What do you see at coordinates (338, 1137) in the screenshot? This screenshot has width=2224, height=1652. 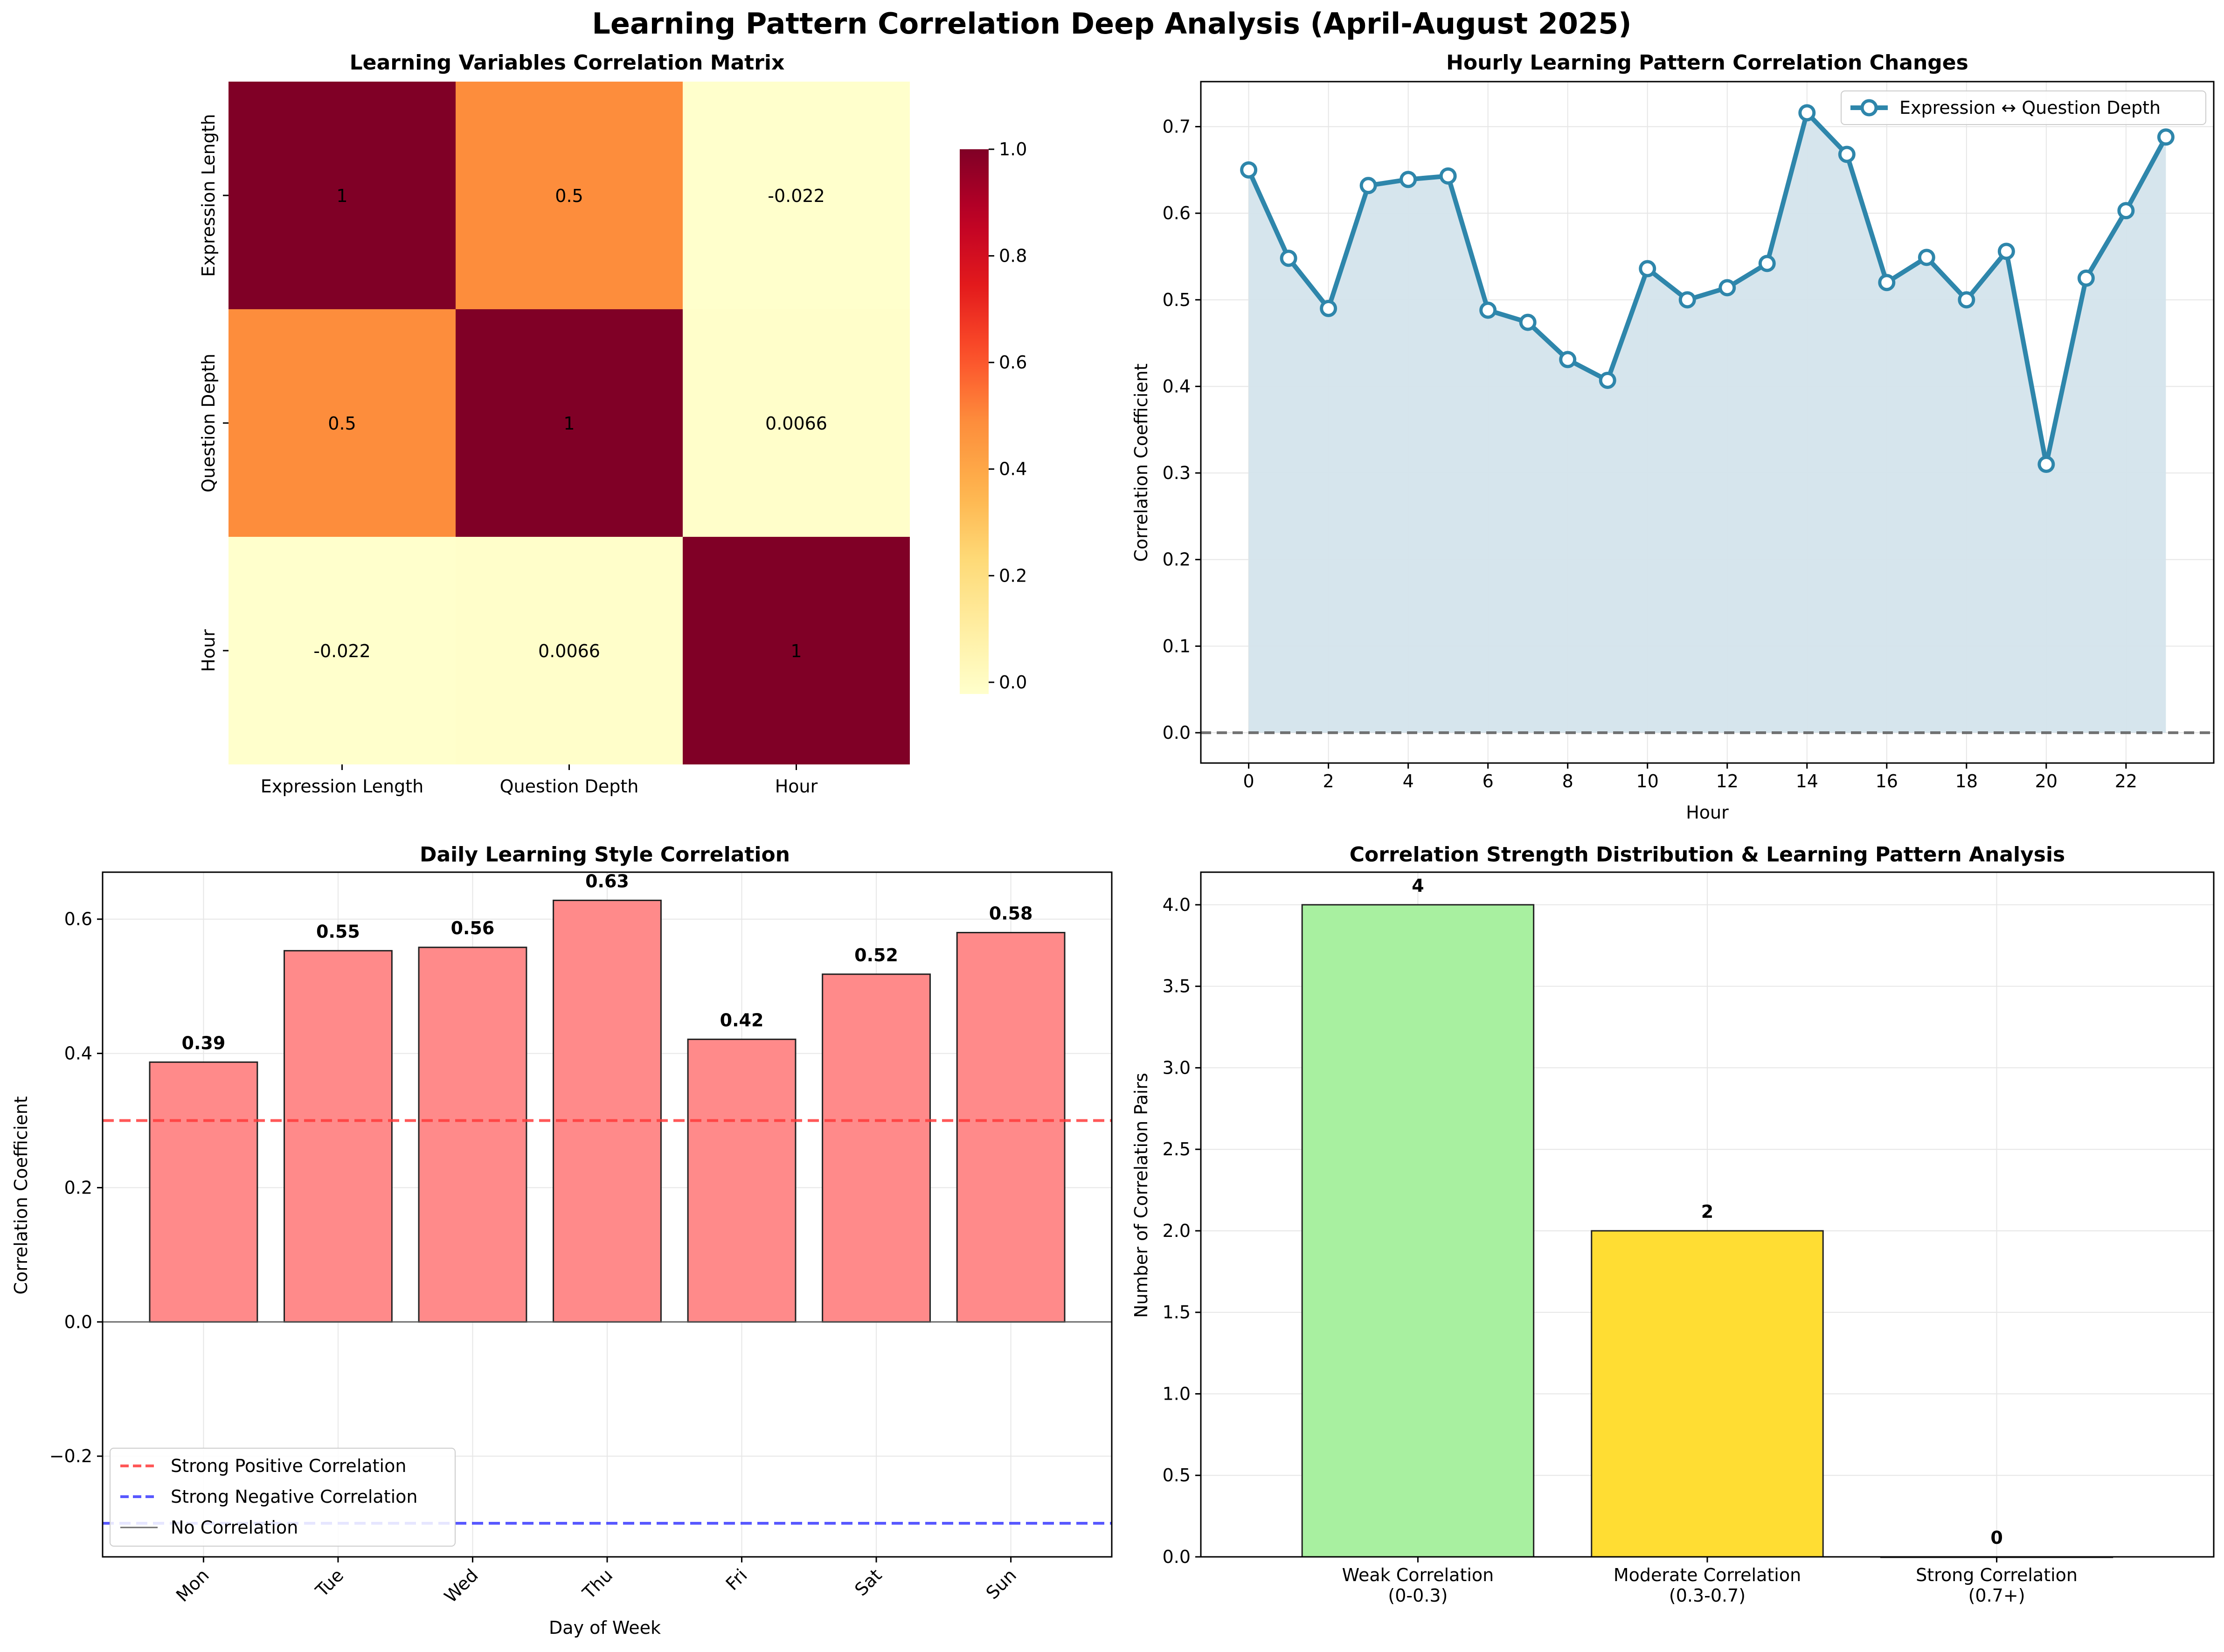 I see `daily-bar-tue` at bounding box center [338, 1137].